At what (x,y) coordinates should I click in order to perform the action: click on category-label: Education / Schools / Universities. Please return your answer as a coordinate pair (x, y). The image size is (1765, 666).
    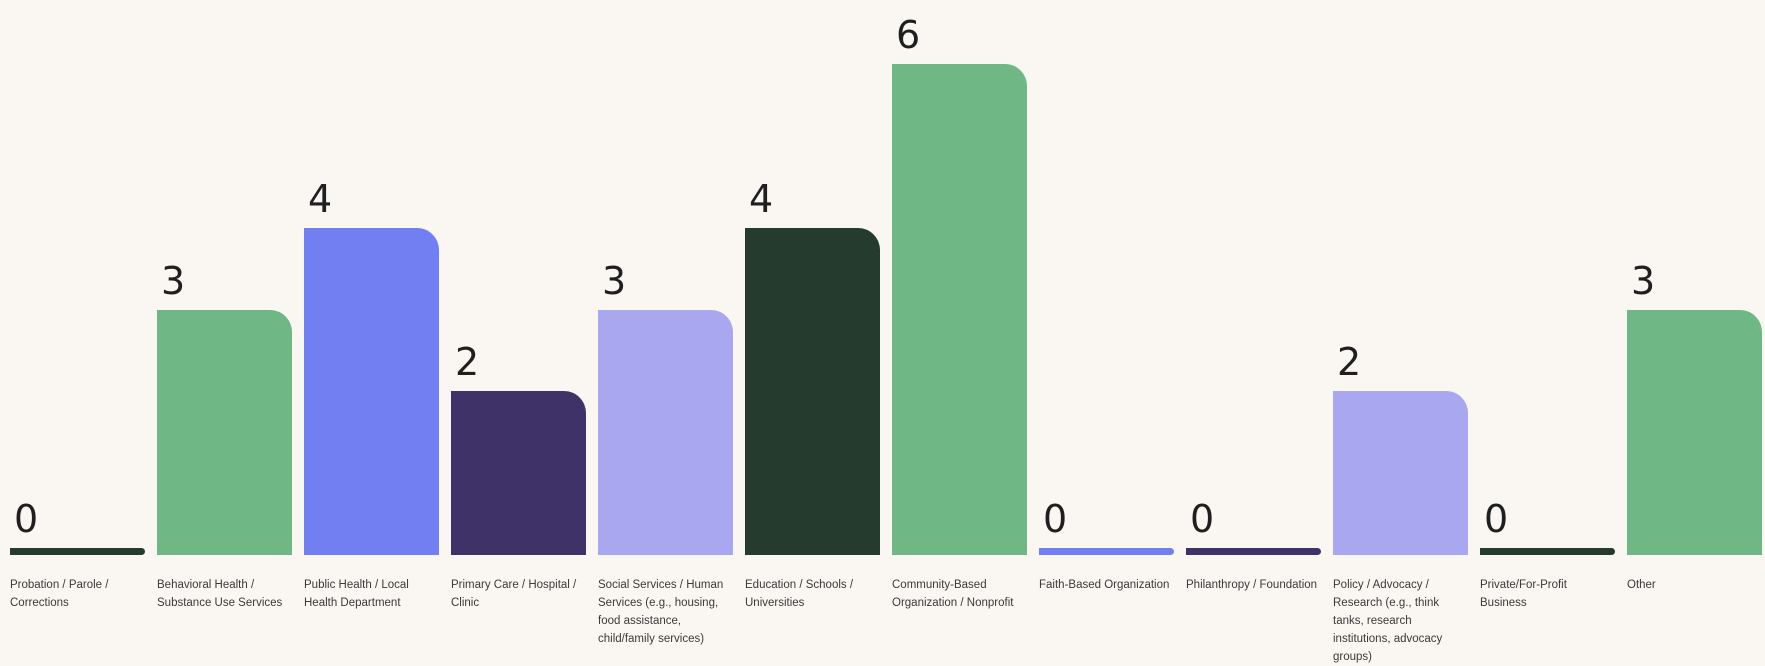
    Looking at the image, I should click on (799, 594).